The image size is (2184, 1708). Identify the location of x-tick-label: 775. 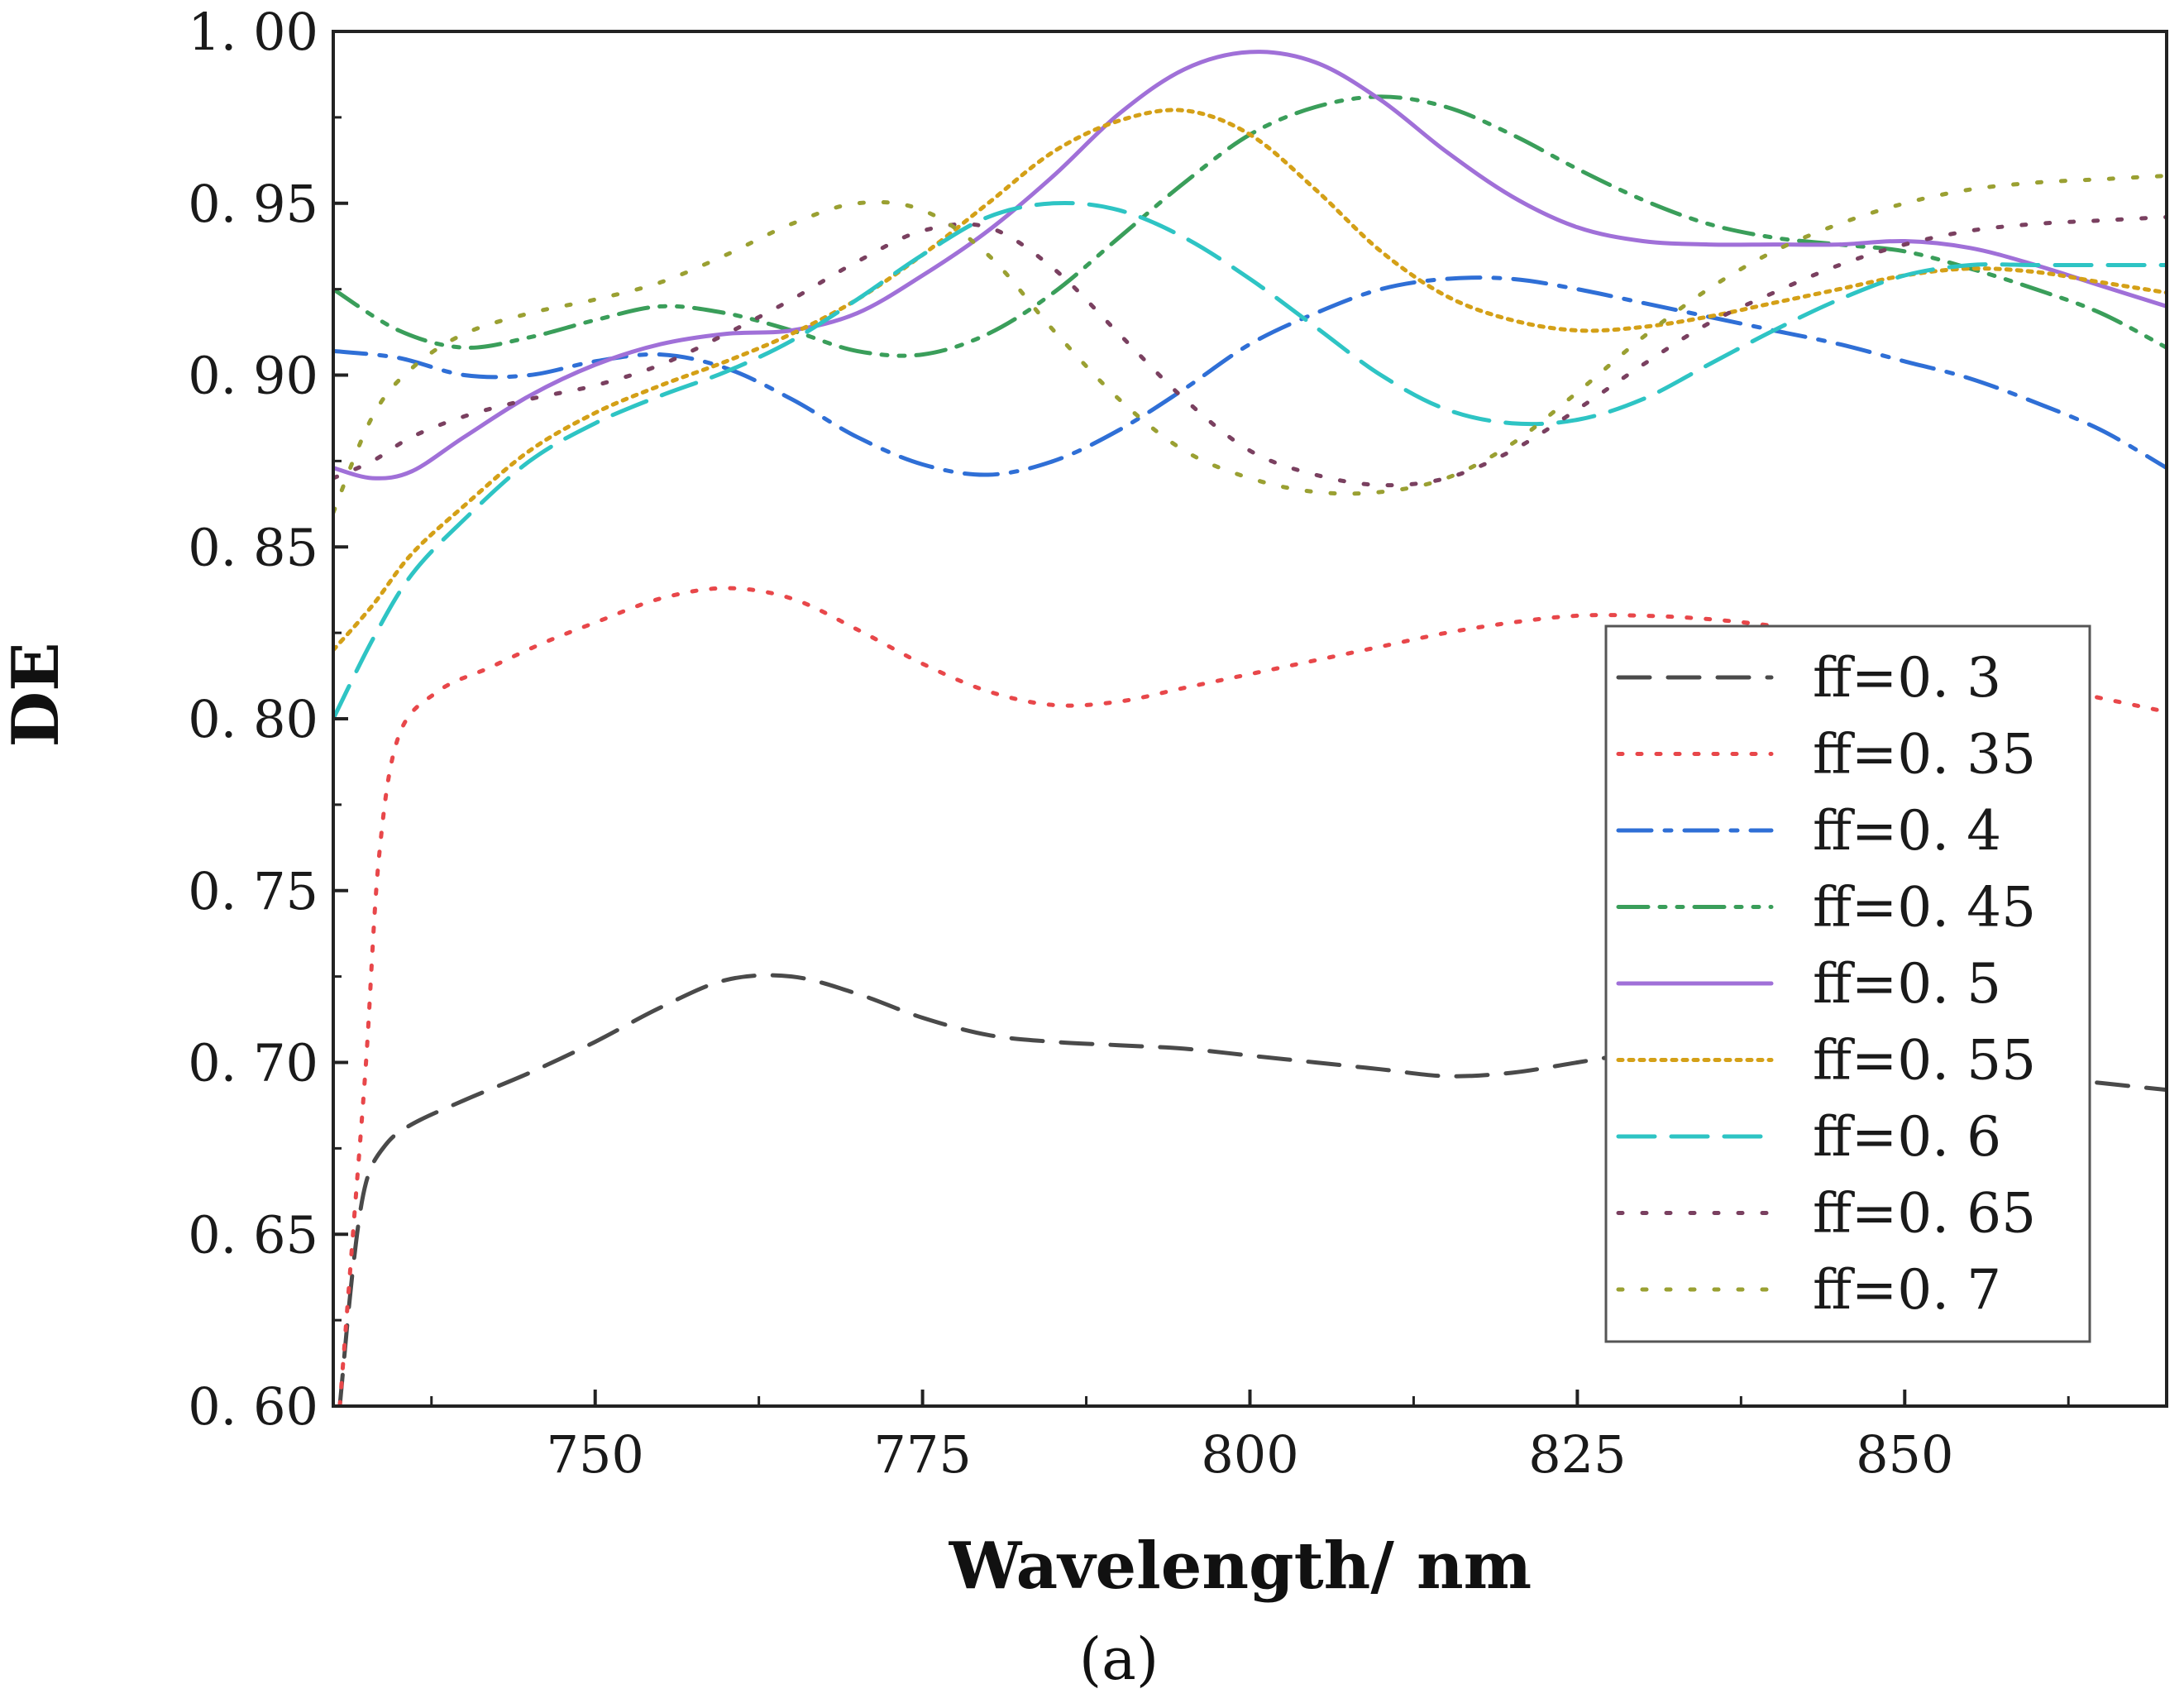
(922, 1454).